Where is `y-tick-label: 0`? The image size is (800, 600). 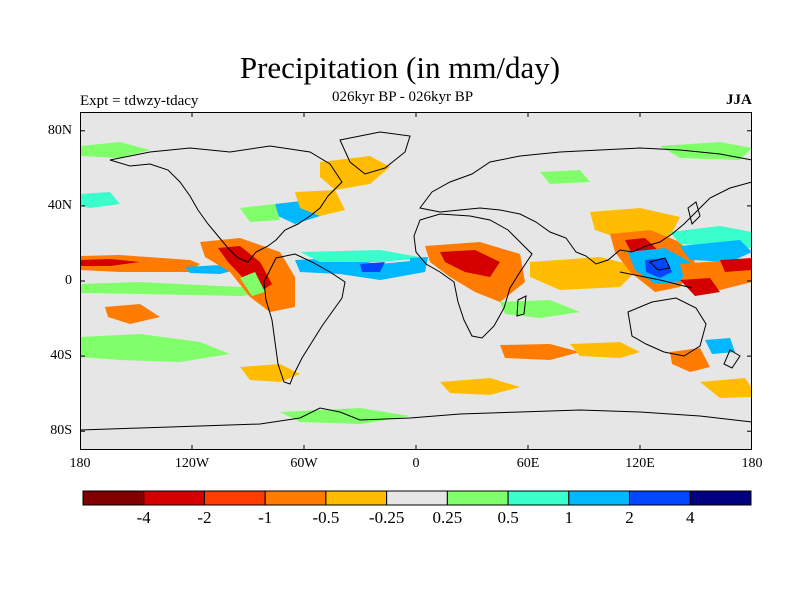
y-tick-label: 0 is located at coordinates (68, 280).